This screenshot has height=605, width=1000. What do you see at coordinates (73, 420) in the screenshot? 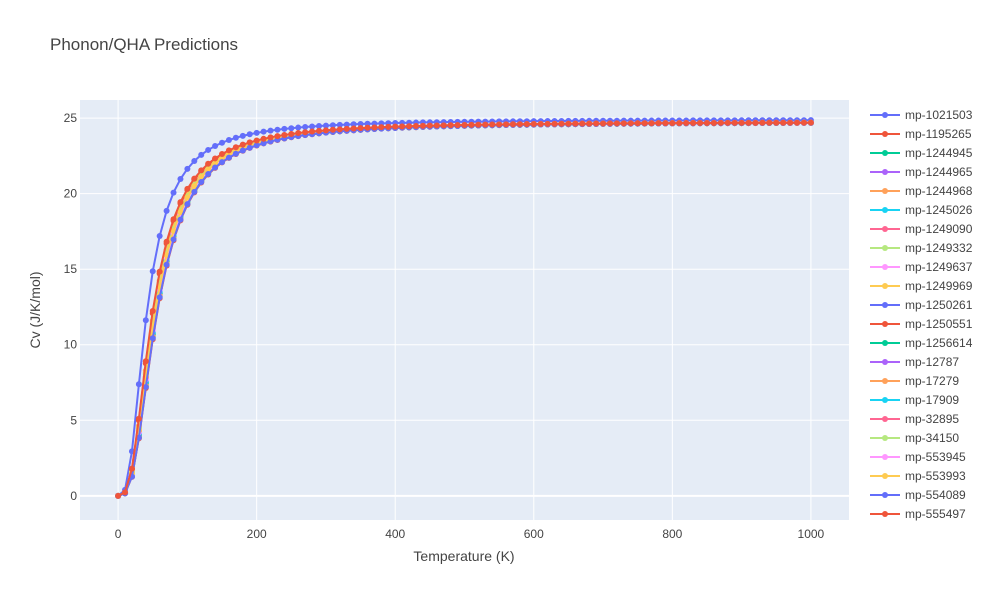
I see `y-tick-label: 5` at bounding box center [73, 420].